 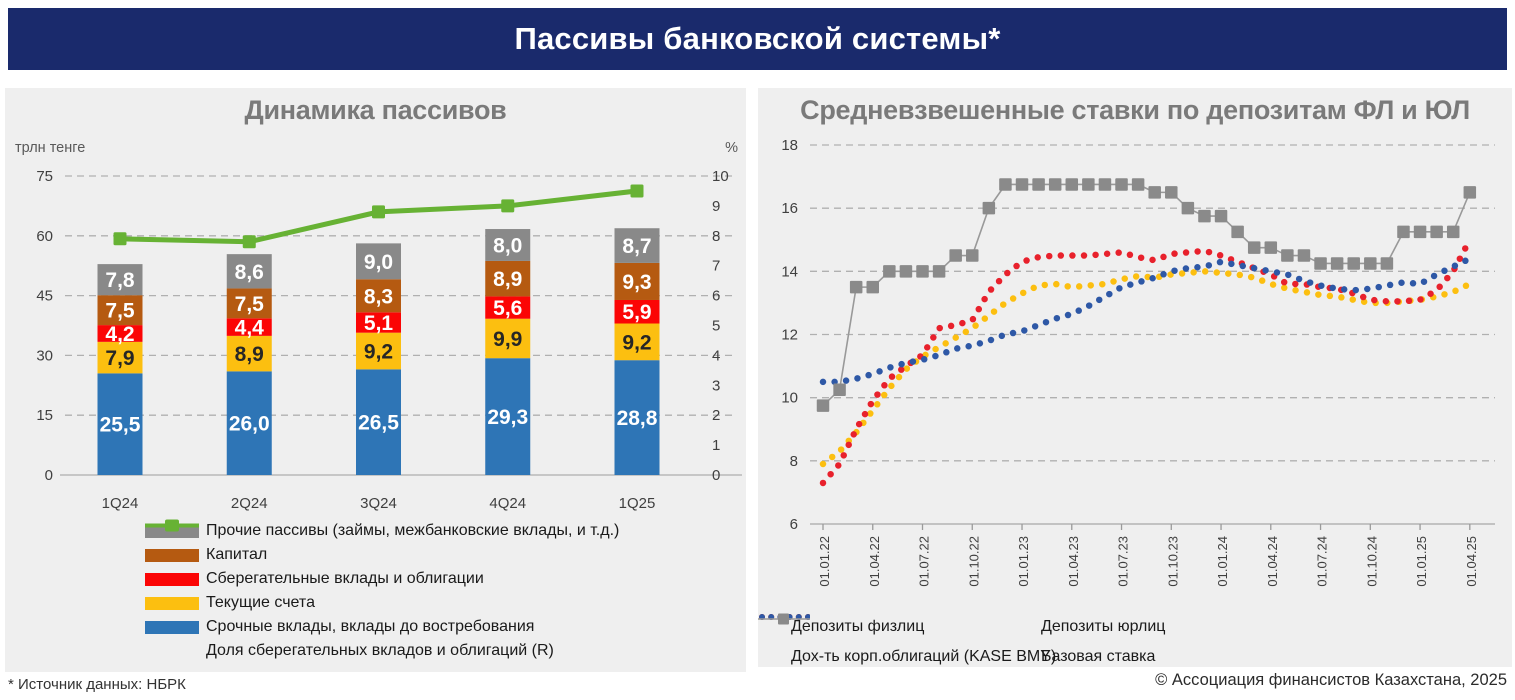 What do you see at coordinates (507, 308) in the screenshot?
I see `bar-value-label: 5,6` at bounding box center [507, 308].